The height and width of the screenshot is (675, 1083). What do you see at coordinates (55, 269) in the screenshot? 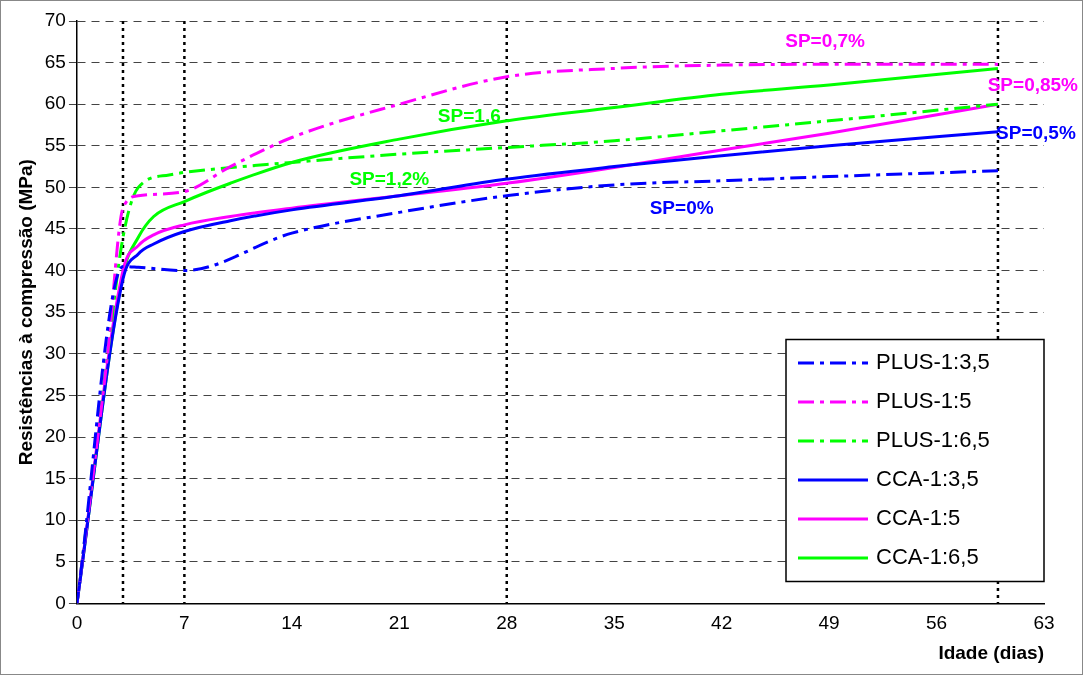
I see `y-tick-label: 40` at bounding box center [55, 269].